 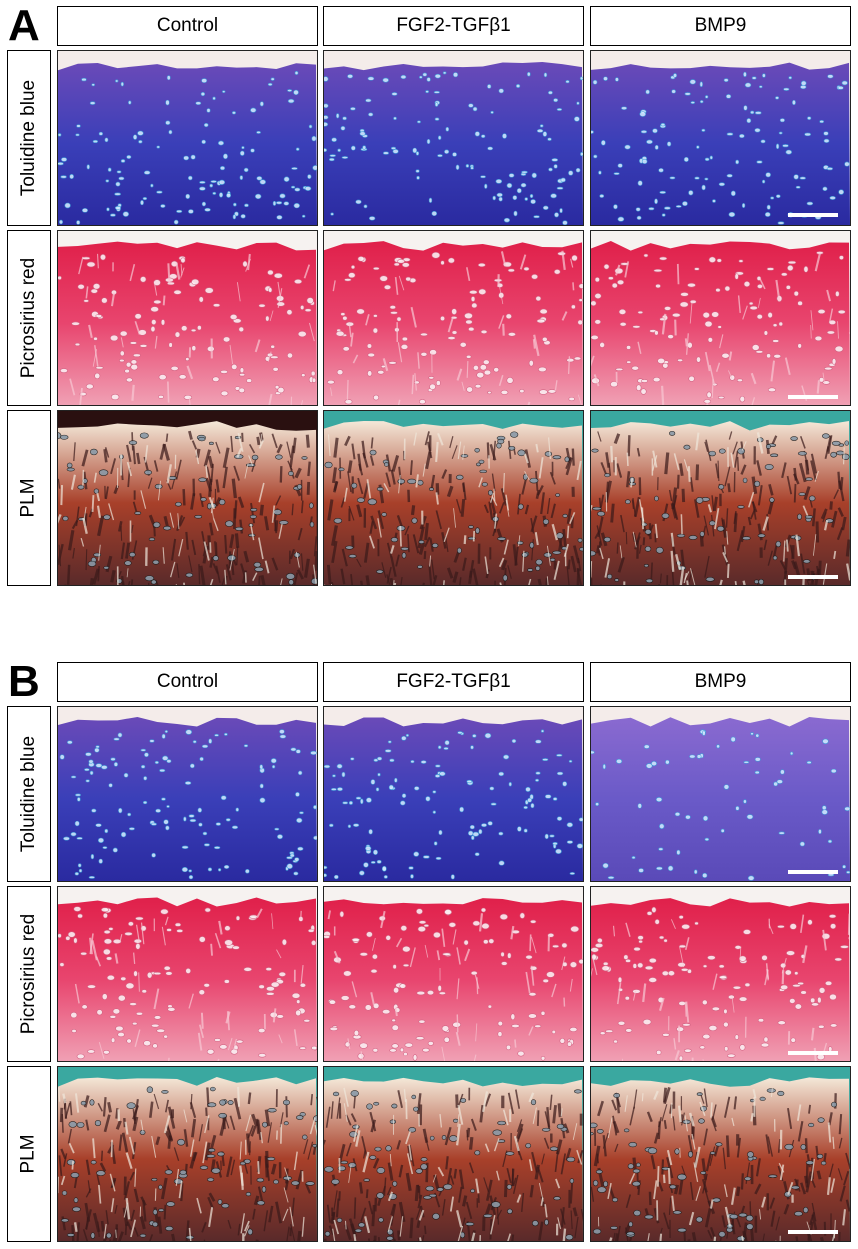 I want to click on row-header-toluidine-blue-a: Toluidine blue, so click(x=29, y=138).